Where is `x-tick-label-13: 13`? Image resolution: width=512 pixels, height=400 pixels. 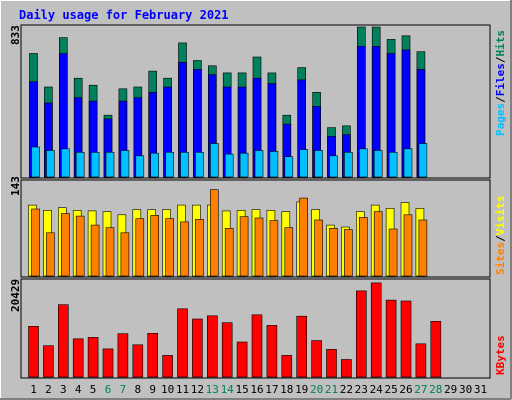
x-tick-label-13: 13 is located at coordinates (212, 389).